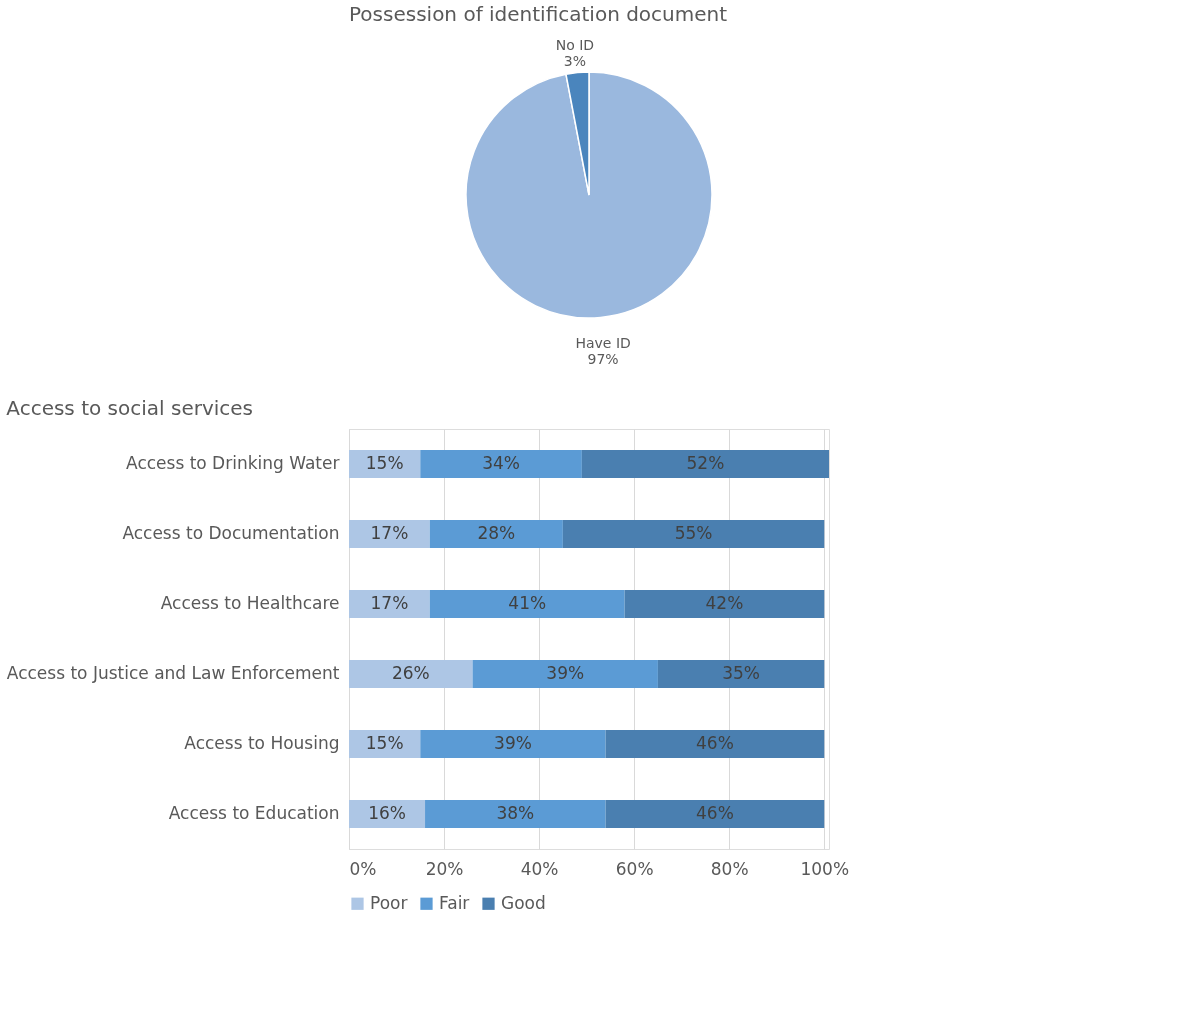  What do you see at coordinates (603, 359) in the screenshot?
I see `data-label: 97%` at bounding box center [603, 359].